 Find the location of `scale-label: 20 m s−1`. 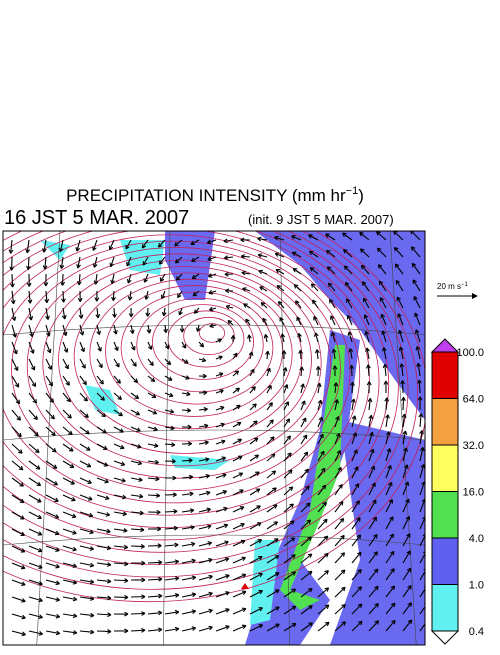

scale-label: 20 m s−1 is located at coordinates (453, 286).